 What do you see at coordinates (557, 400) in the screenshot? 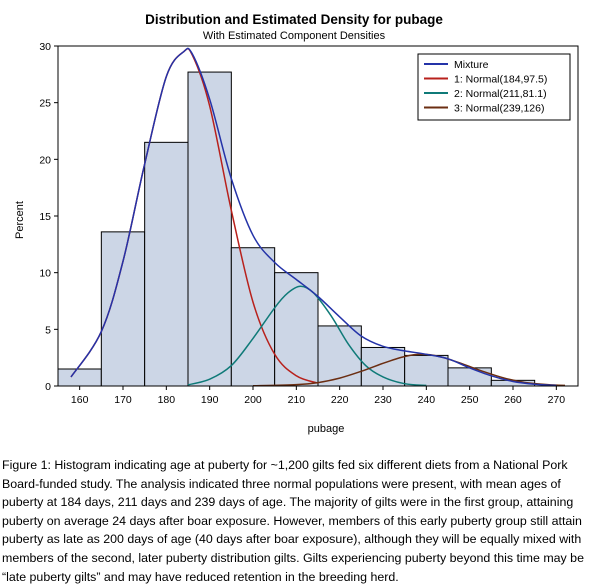
I see `x-tick-label-11: 270` at bounding box center [557, 400].